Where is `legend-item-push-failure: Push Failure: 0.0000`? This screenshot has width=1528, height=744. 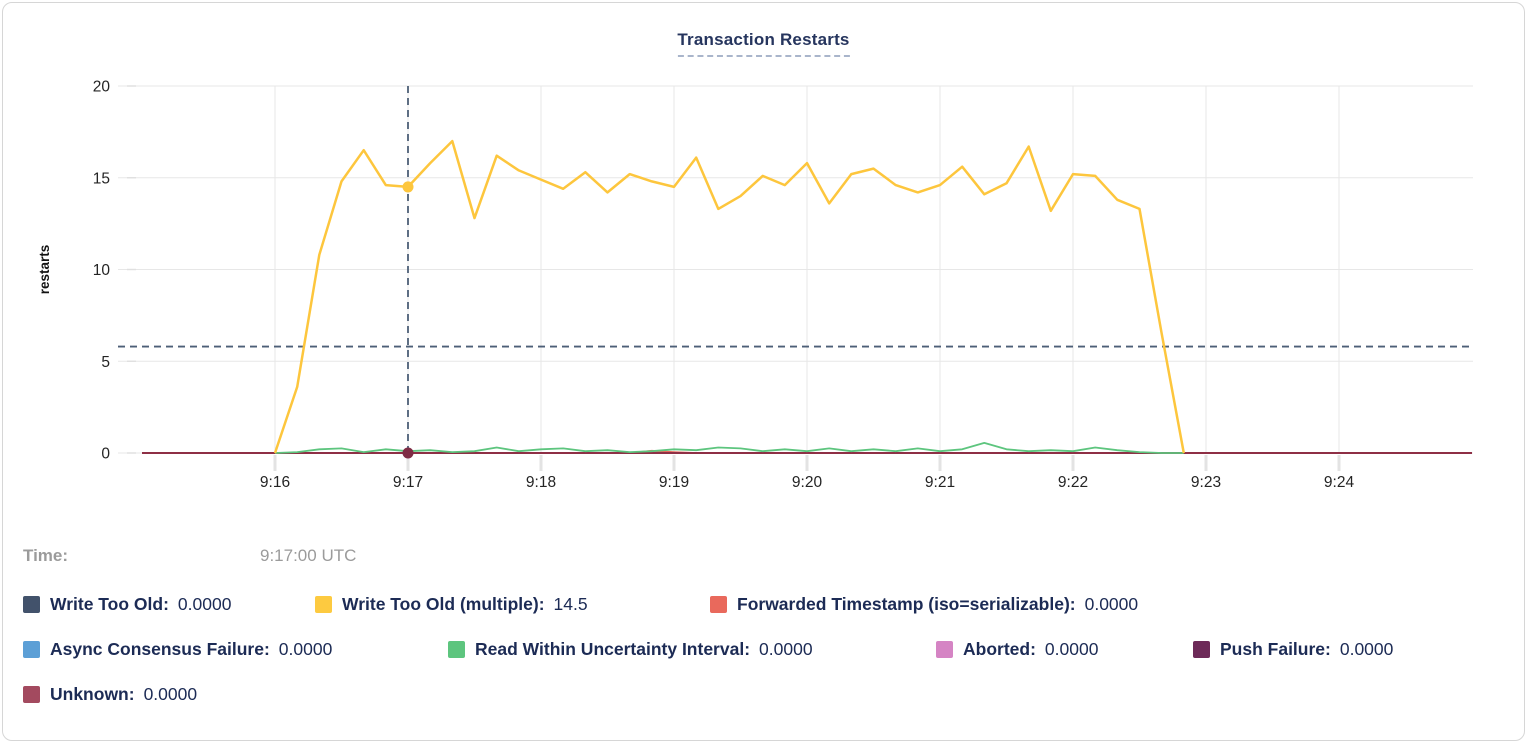 legend-item-push-failure: Push Failure: 0.0000 is located at coordinates (1293, 649).